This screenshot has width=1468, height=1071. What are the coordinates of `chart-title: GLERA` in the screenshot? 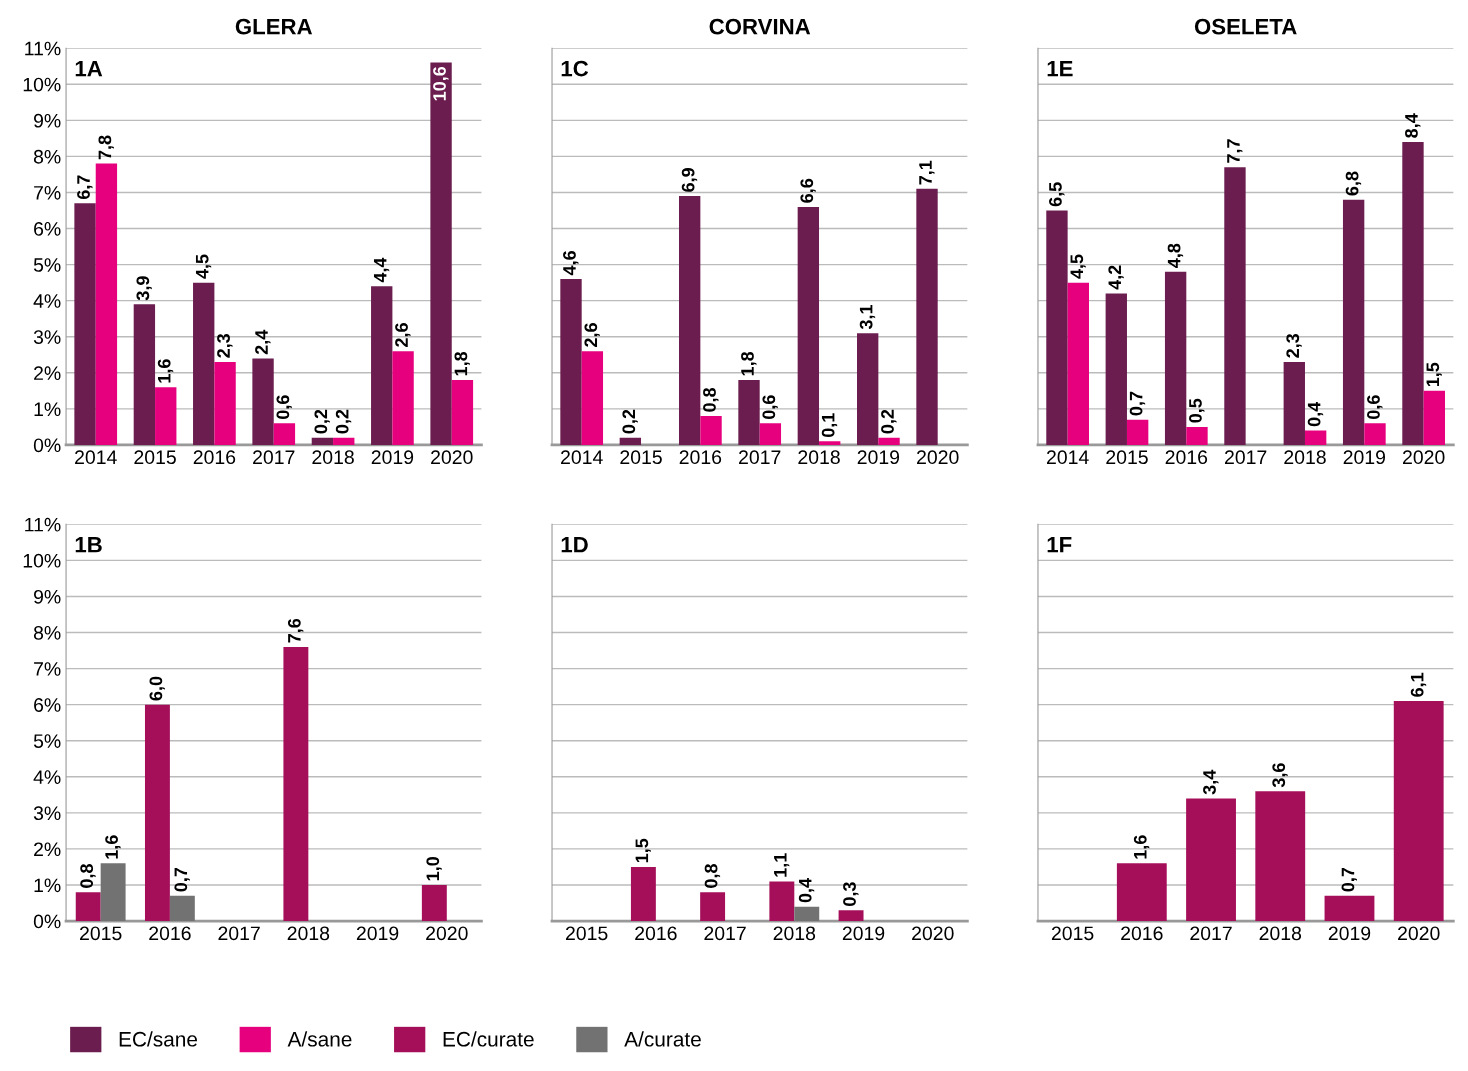 It's located at (274, 26).